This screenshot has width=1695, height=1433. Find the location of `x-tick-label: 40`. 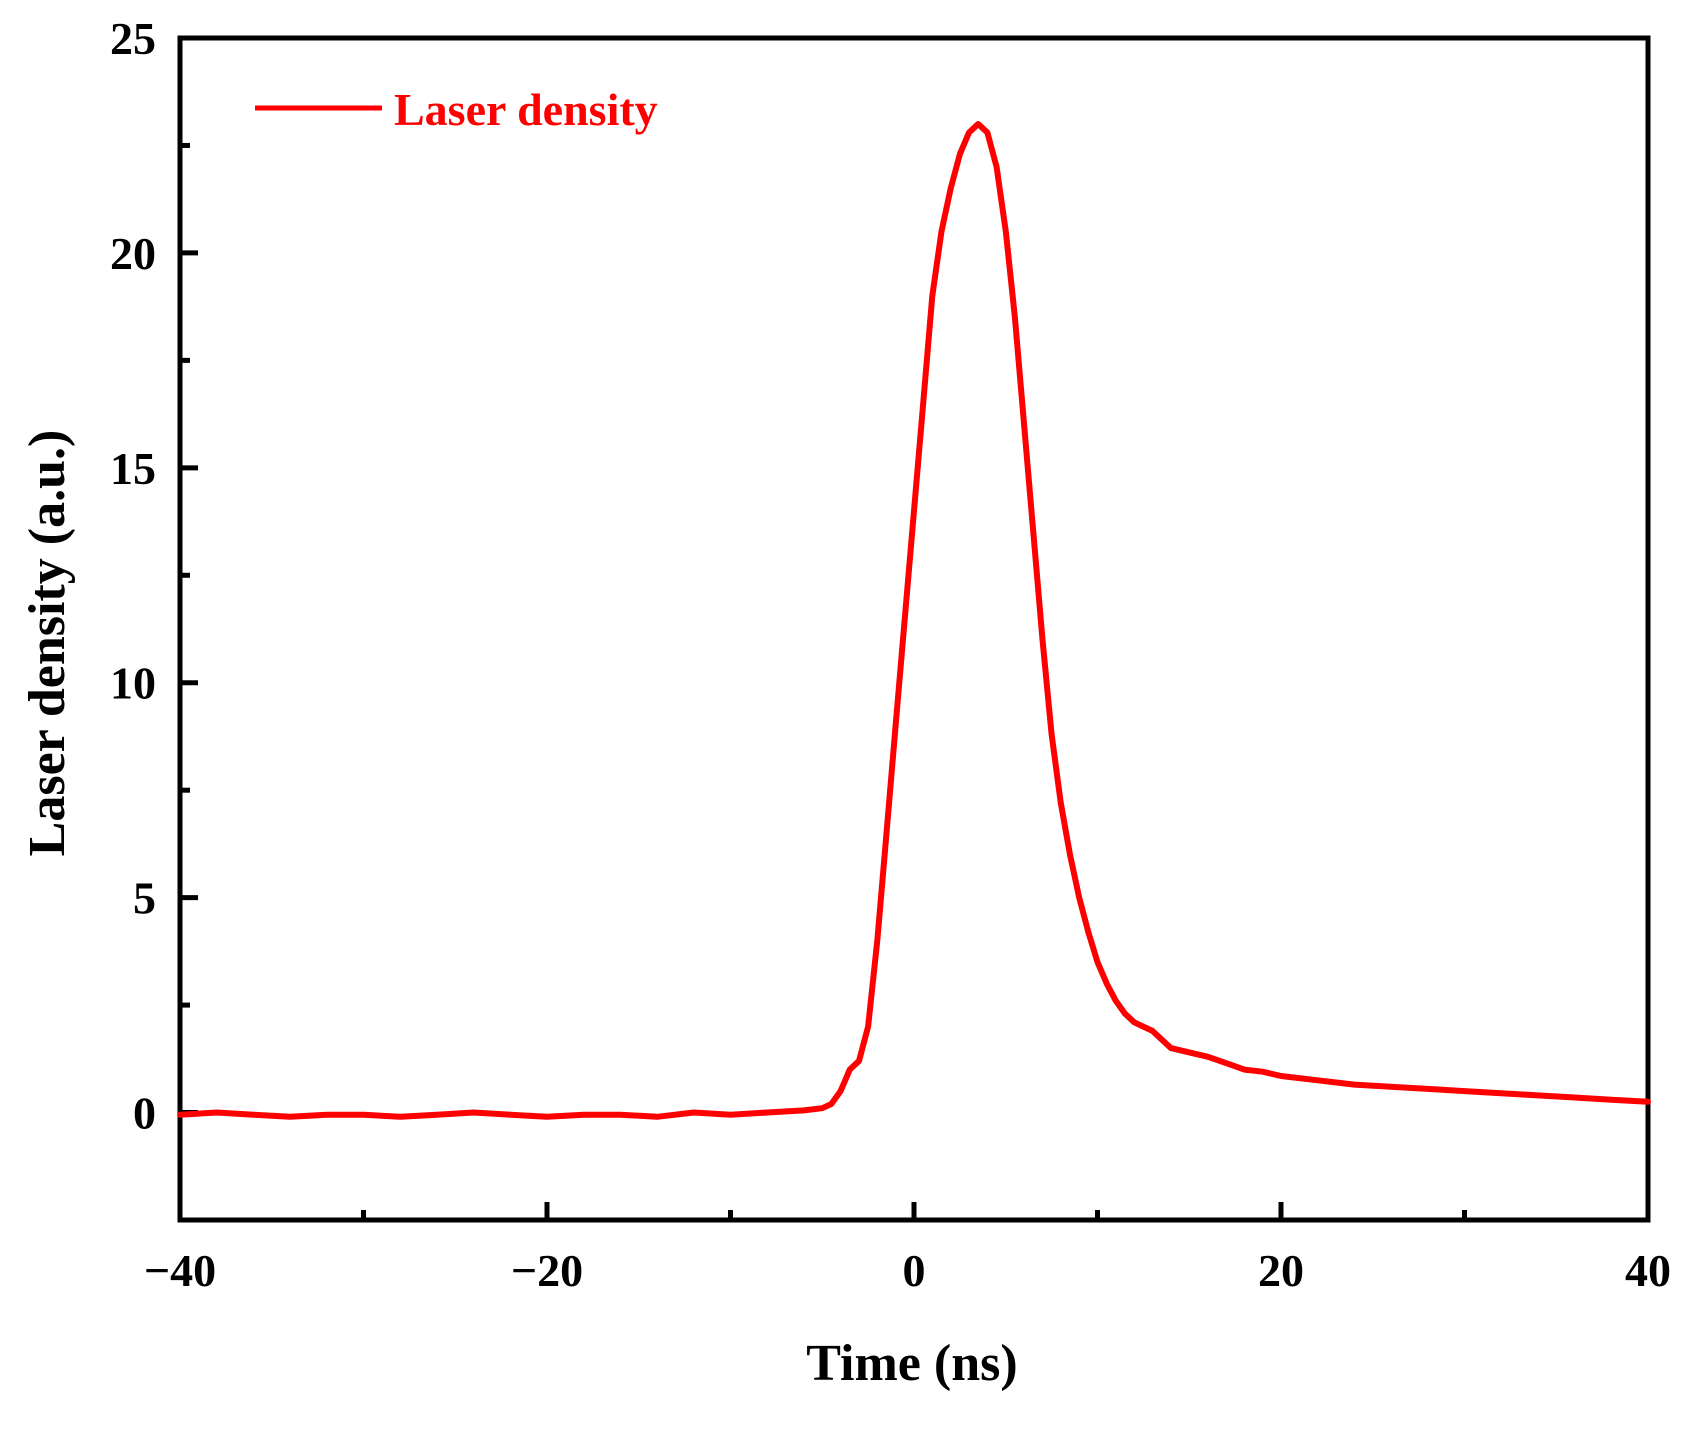

x-tick-label: 40 is located at coordinates (1648, 1270).